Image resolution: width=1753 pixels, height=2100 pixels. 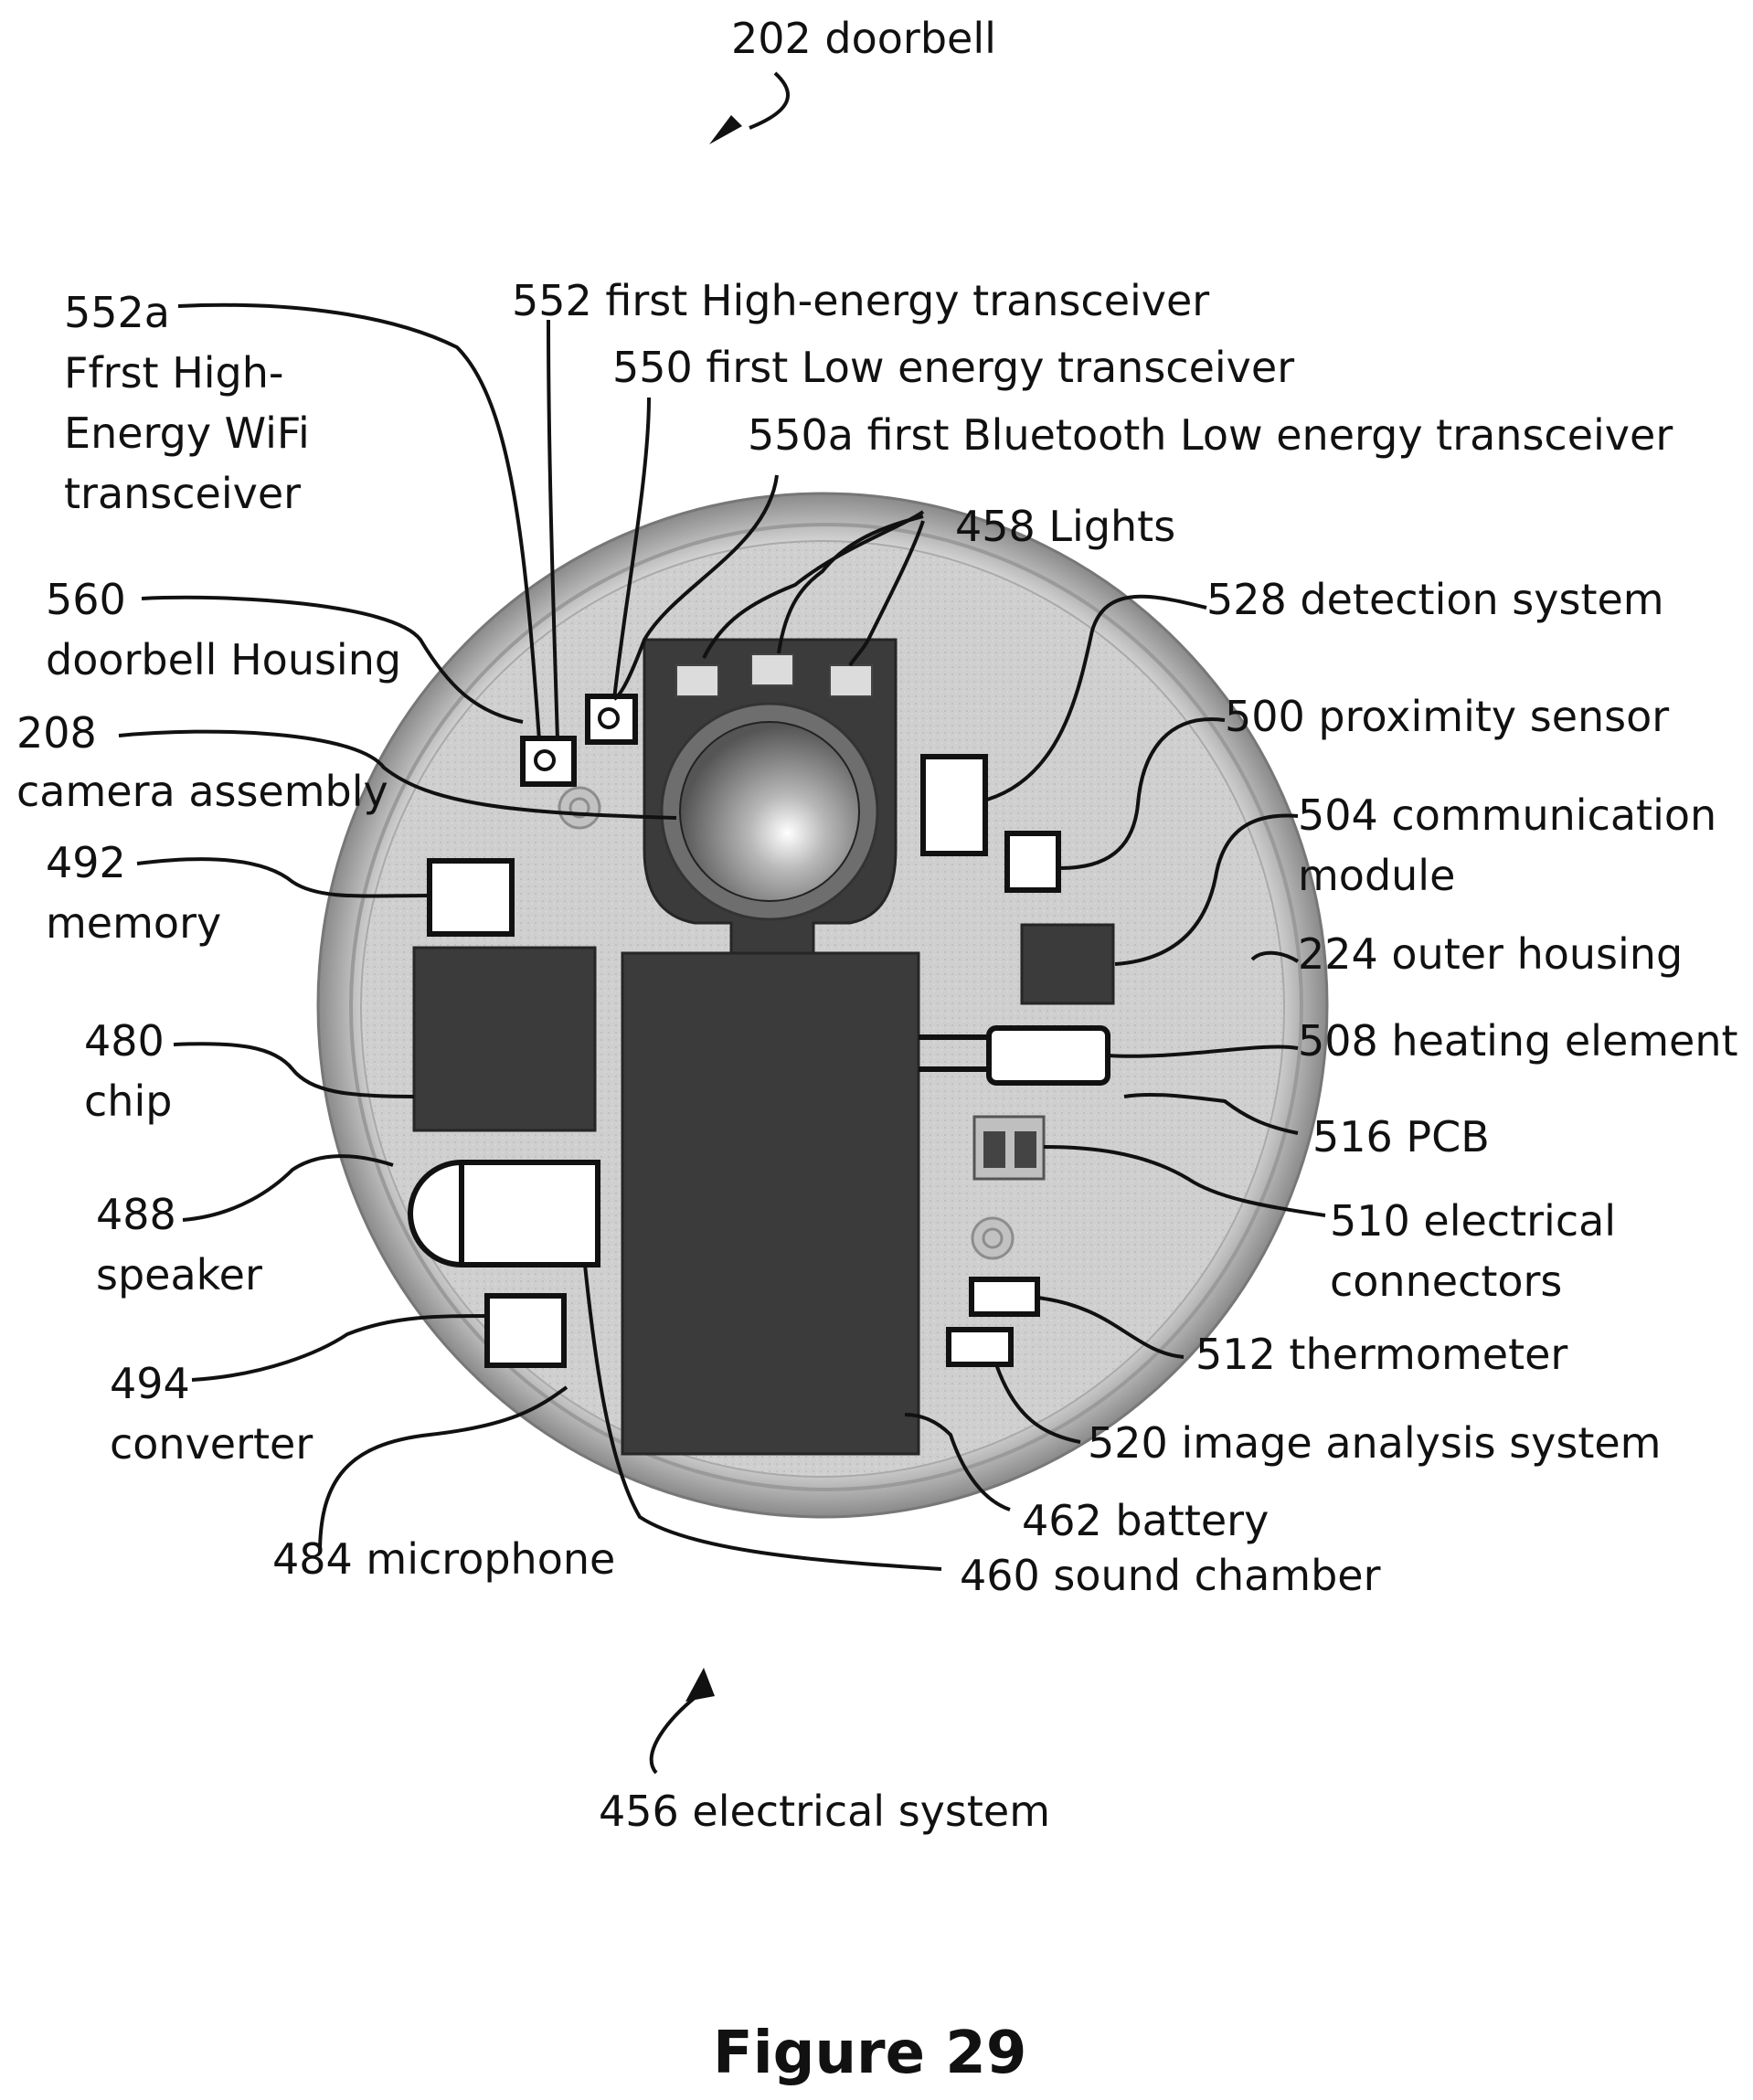 I want to click on top-arrow-head, so click(x=726, y=129).